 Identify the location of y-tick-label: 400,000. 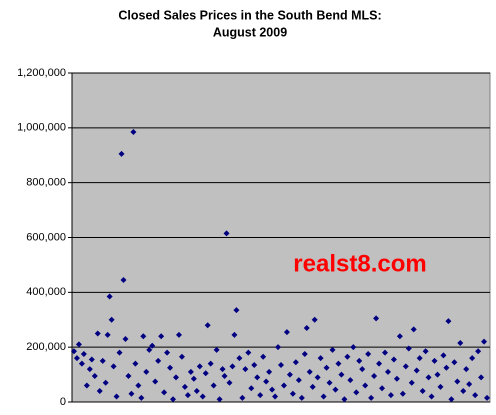
(46, 292).